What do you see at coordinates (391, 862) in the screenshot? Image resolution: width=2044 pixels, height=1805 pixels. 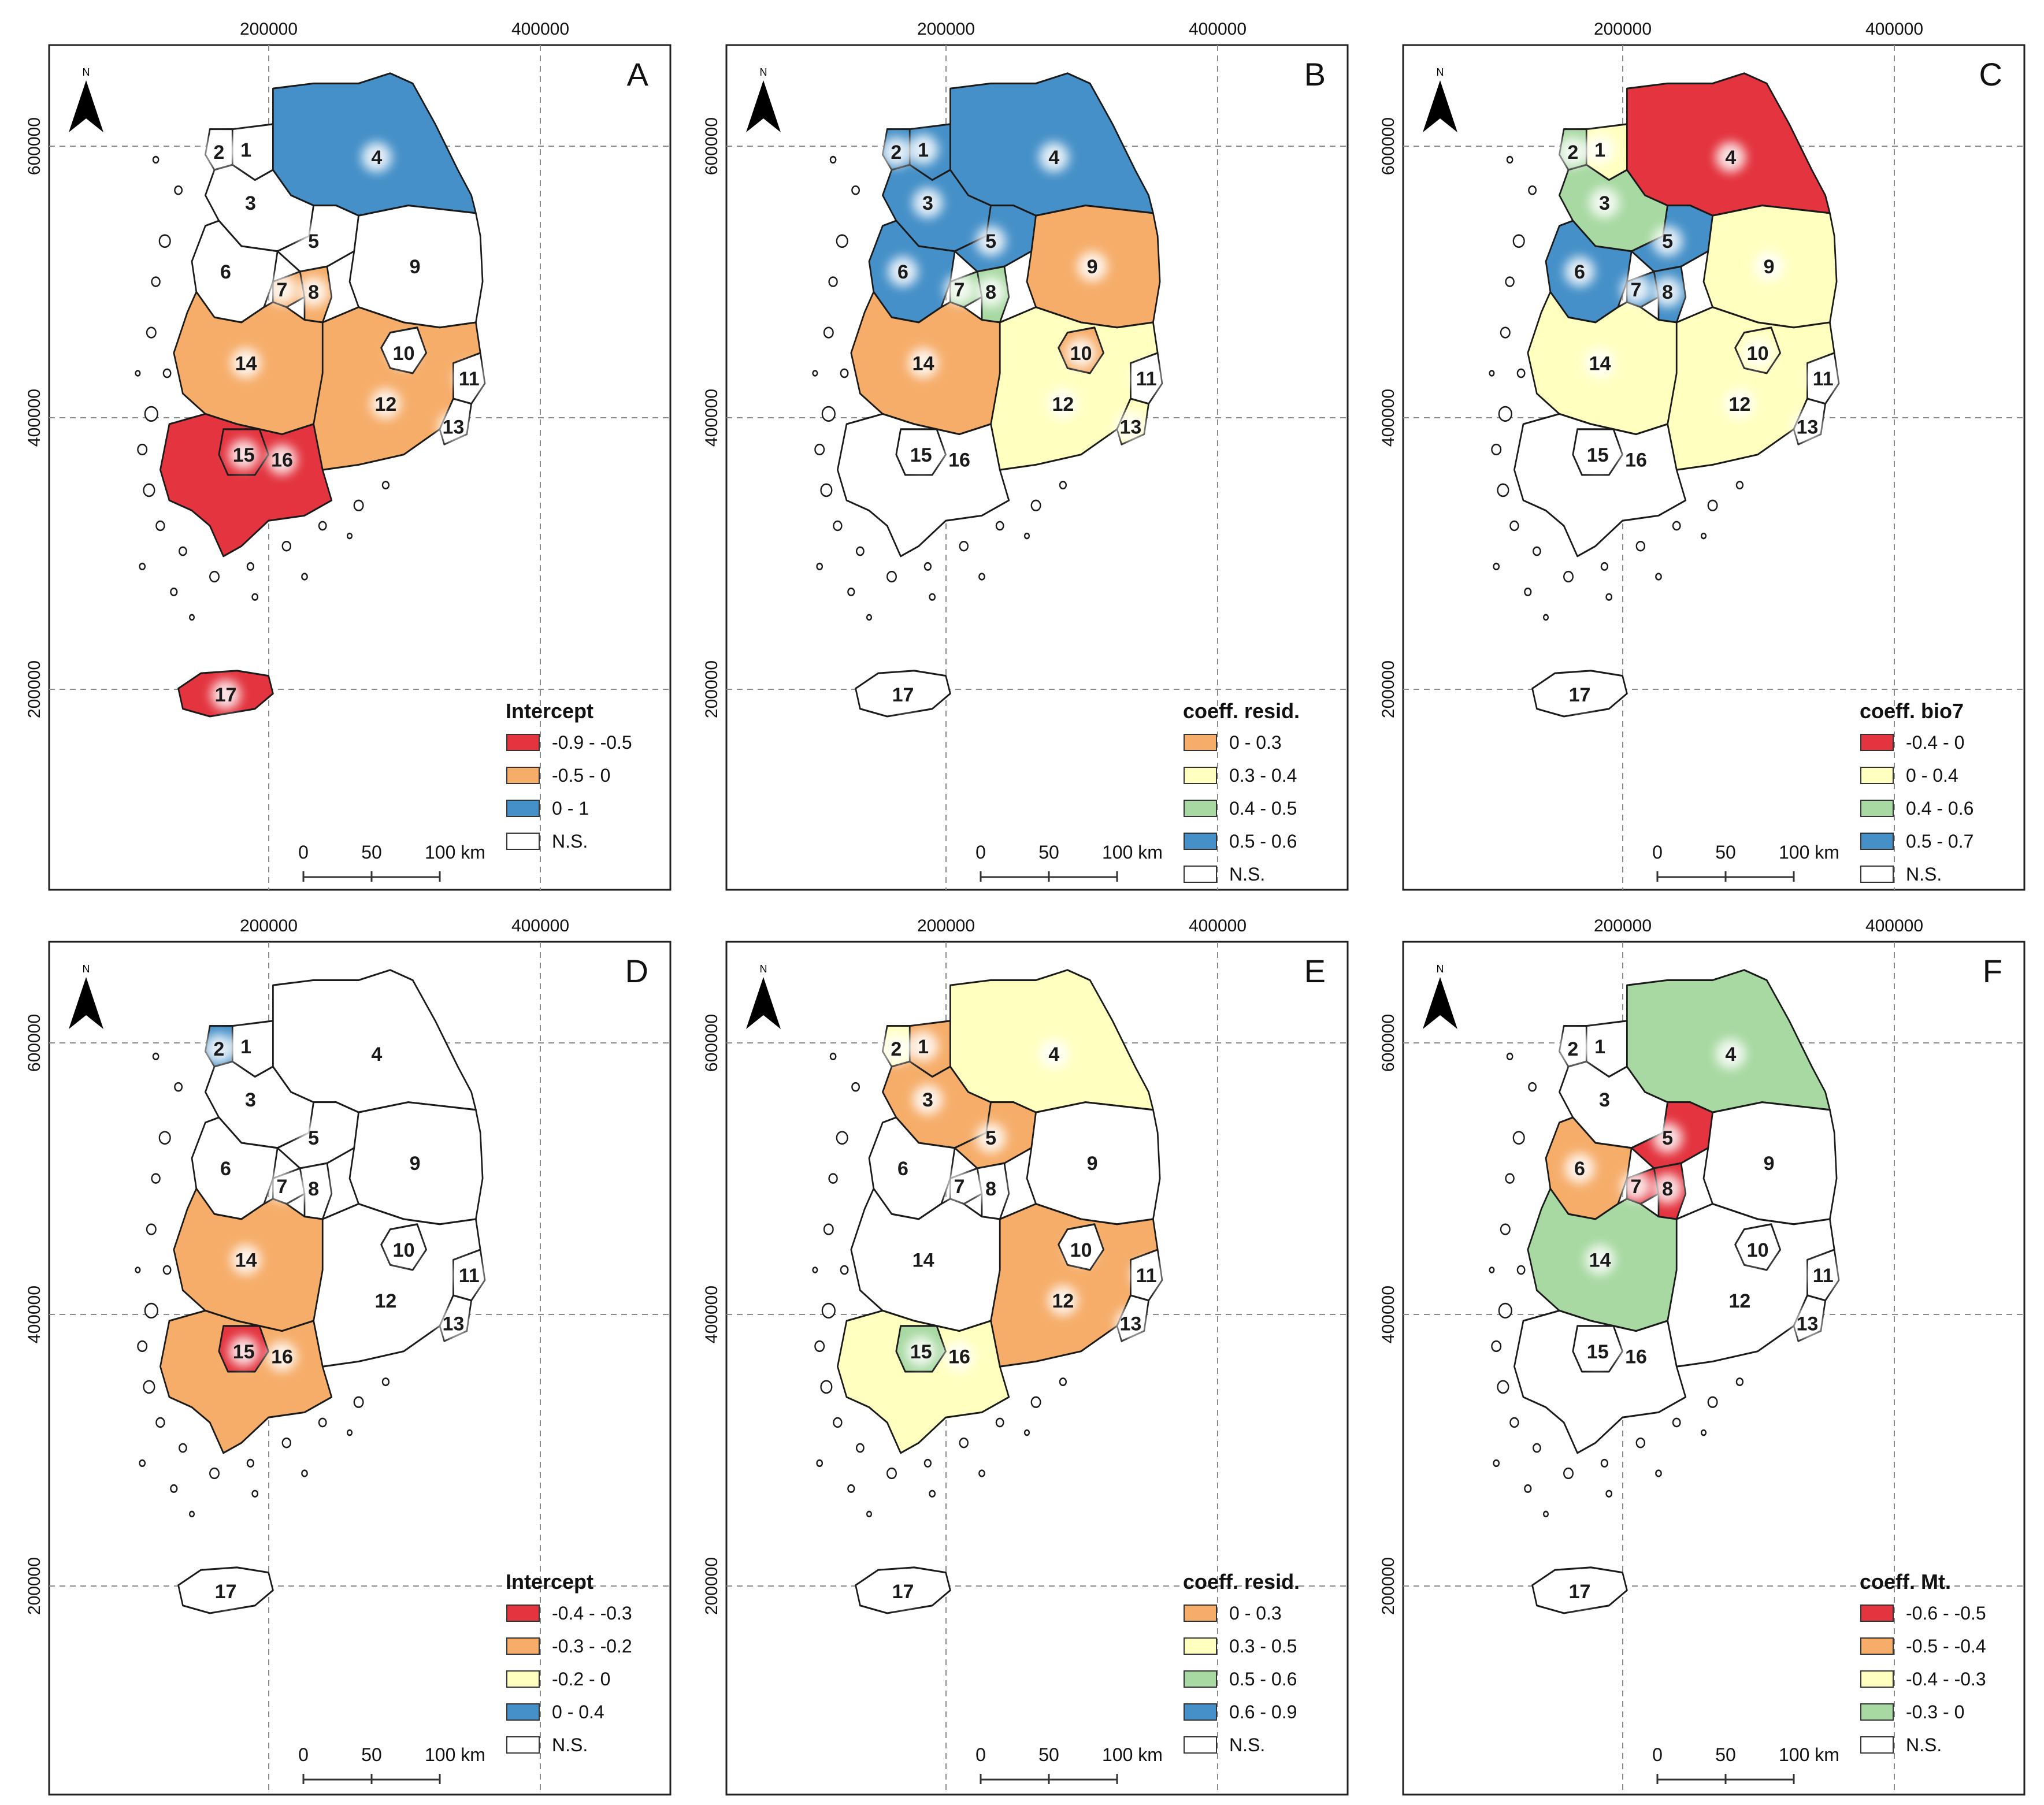 I see `scale-bar: 0 50 100 km` at bounding box center [391, 862].